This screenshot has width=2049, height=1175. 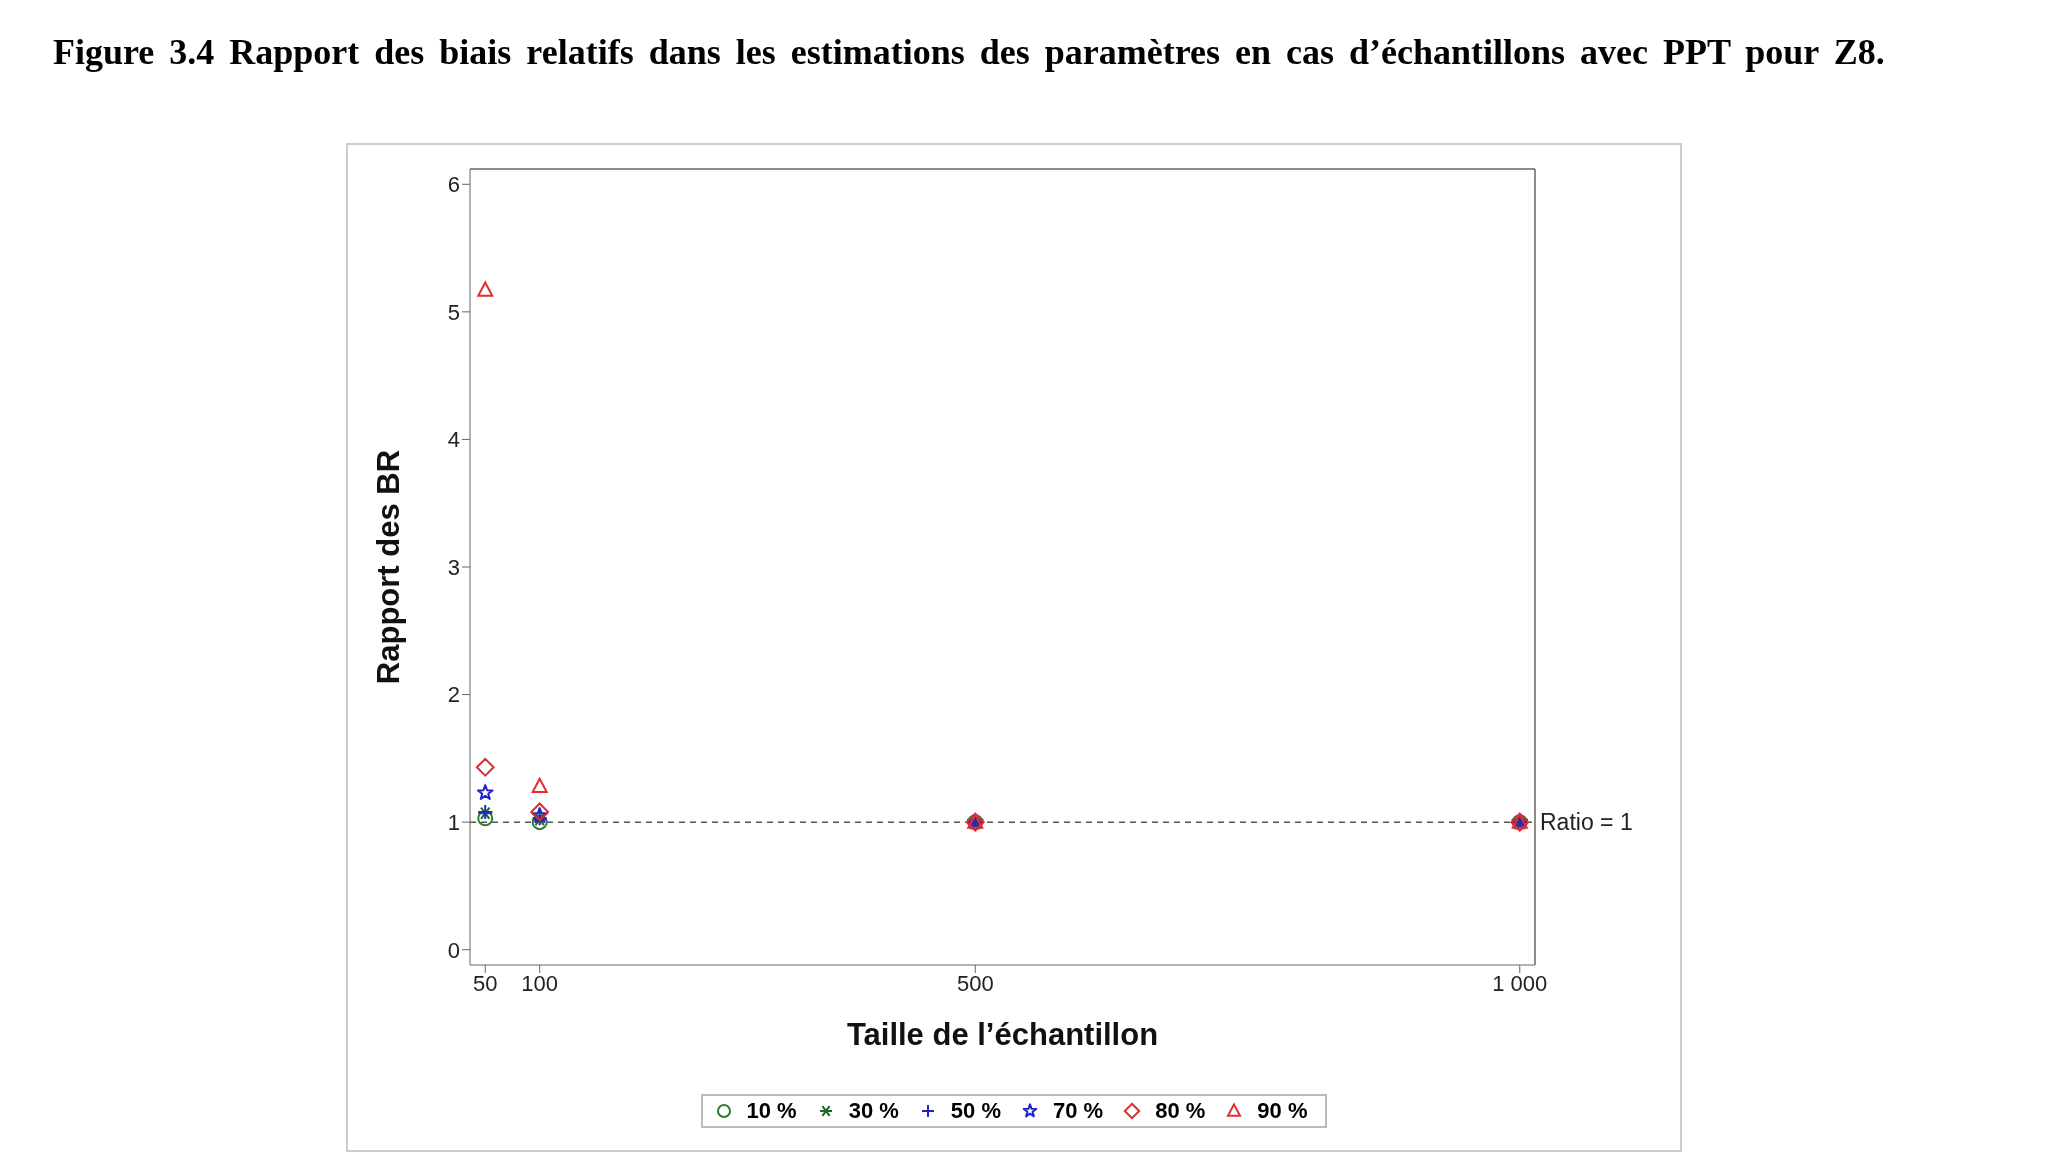 What do you see at coordinates (453, 185) in the screenshot?
I see `y-tick-label: 6` at bounding box center [453, 185].